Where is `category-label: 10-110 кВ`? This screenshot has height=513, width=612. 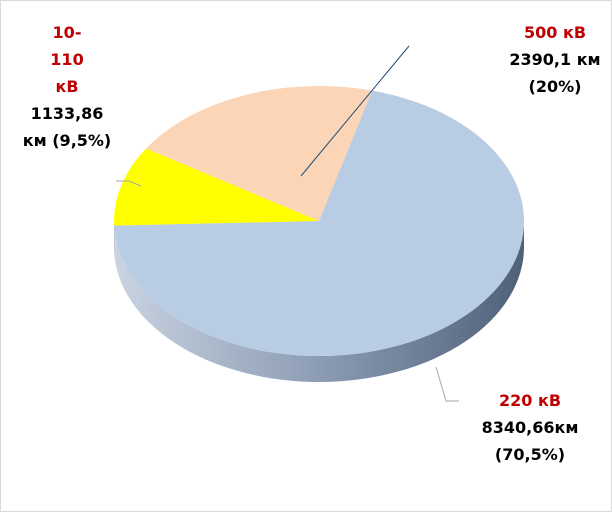 category-label: 10-110 кВ is located at coordinates (67, 59).